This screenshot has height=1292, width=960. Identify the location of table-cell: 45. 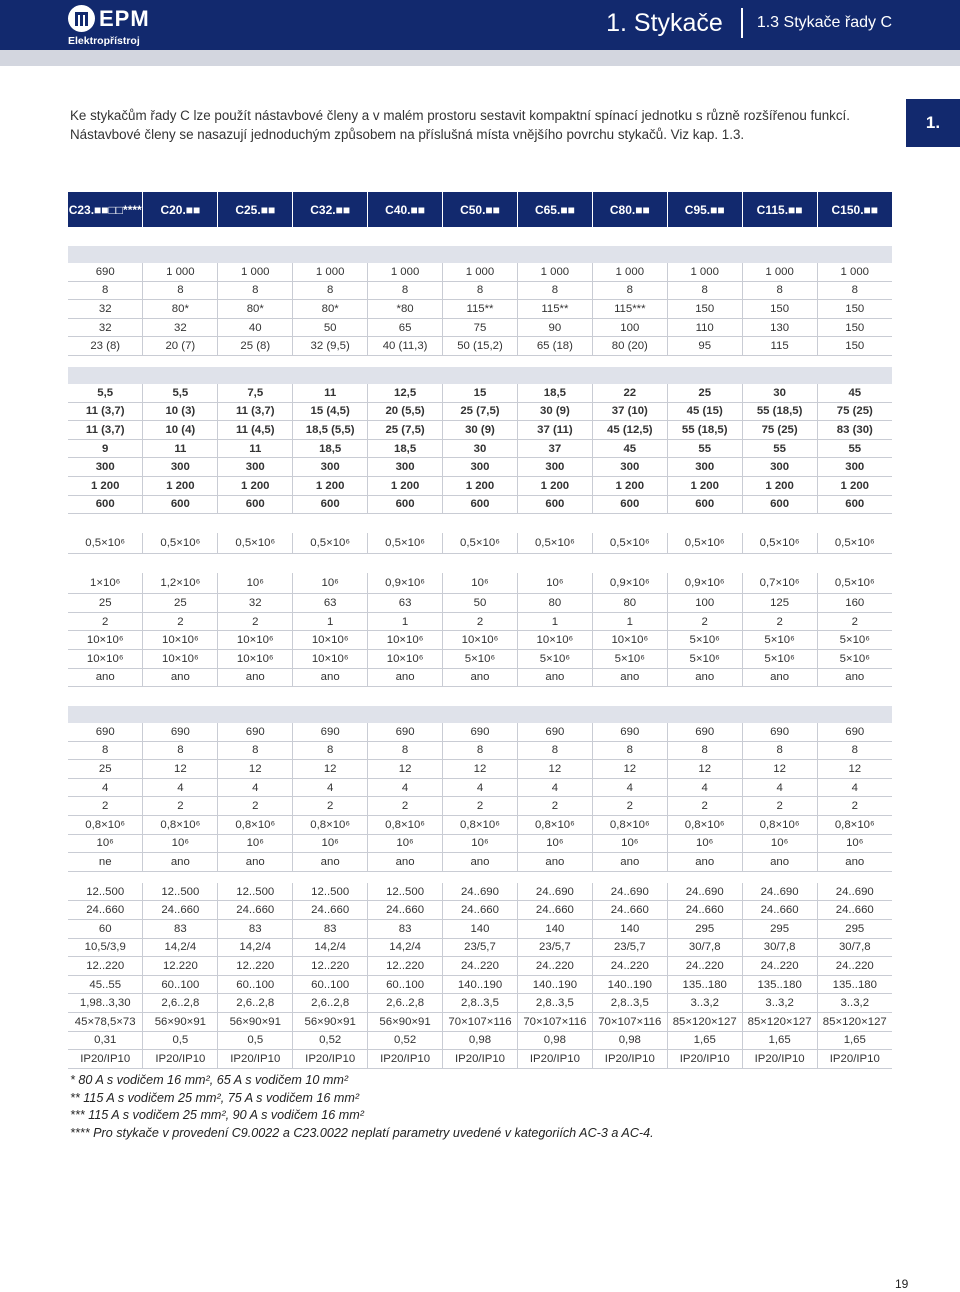
(854, 393).